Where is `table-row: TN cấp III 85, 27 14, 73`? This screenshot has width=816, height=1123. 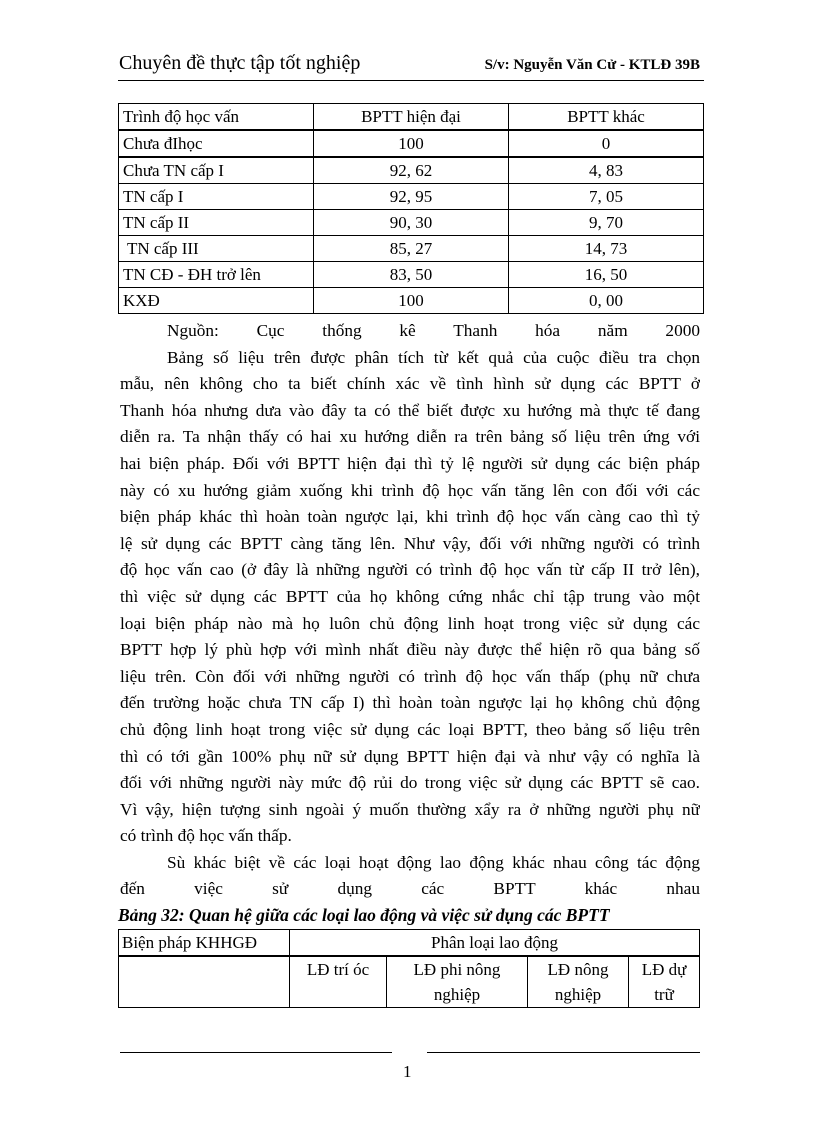 table-row: TN cấp III 85, 27 14, 73 is located at coordinates (411, 248).